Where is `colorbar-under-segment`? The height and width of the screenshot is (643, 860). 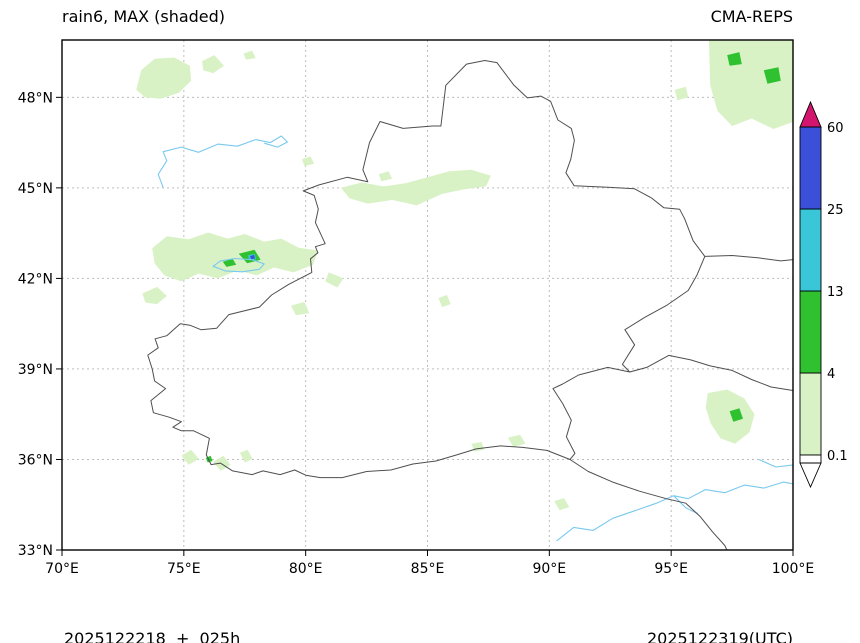
colorbar-under-segment is located at coordinates (810, 459).